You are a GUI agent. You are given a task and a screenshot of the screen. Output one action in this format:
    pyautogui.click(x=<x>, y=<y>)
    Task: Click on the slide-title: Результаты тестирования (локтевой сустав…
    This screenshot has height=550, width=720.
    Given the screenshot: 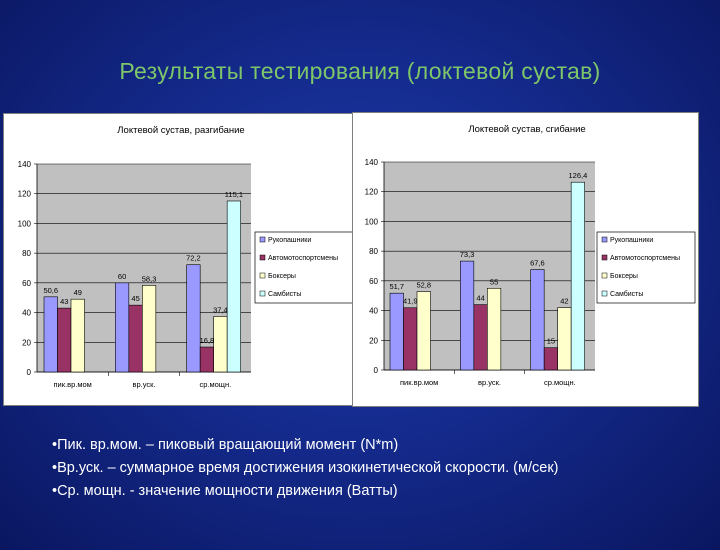 What is the action you would take?
    pyautogui.click(x=360, y=71)
    